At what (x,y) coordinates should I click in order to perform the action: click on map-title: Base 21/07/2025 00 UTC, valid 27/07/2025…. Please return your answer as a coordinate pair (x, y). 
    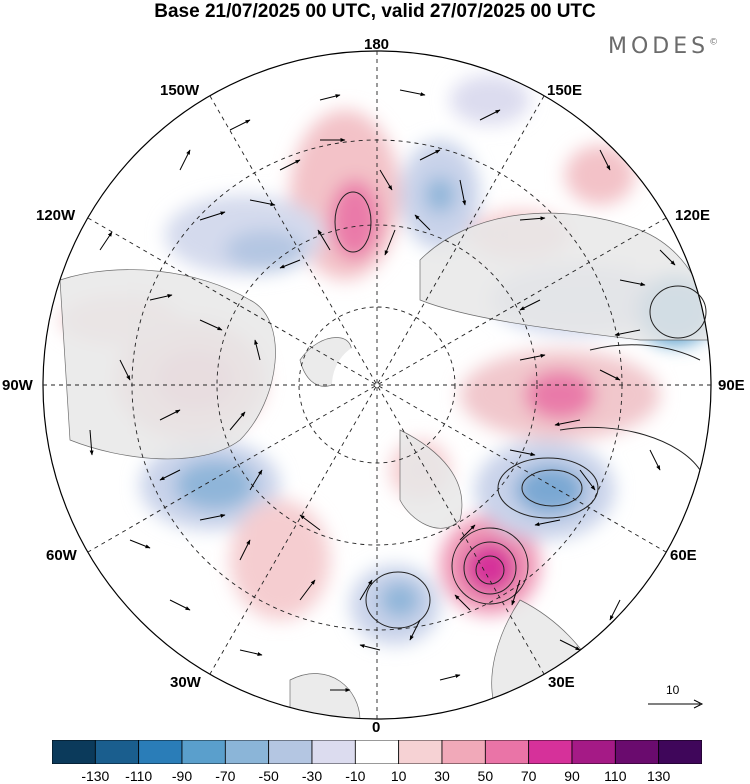
    Looking at the image, I should click on (375, 11).